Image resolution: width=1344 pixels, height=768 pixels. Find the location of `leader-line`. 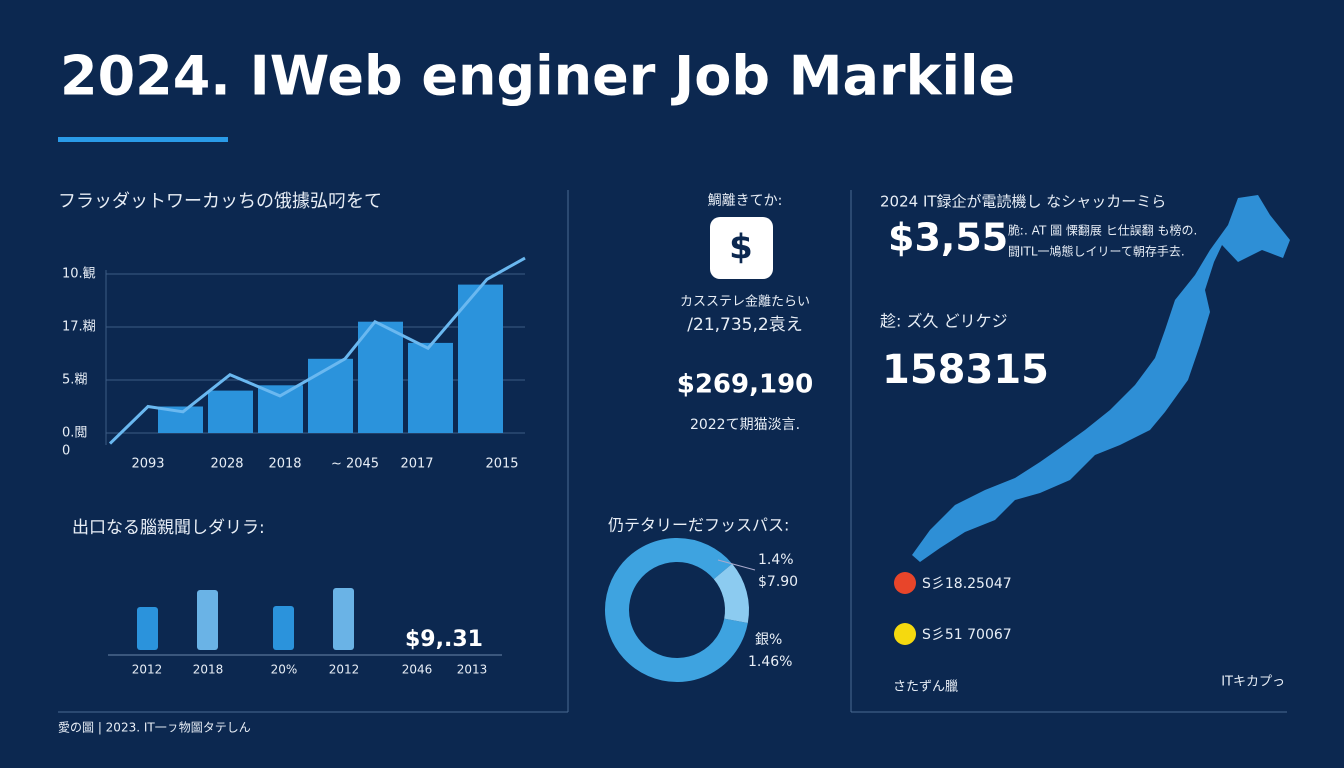

leader-line is located at coordinates (736, 565).